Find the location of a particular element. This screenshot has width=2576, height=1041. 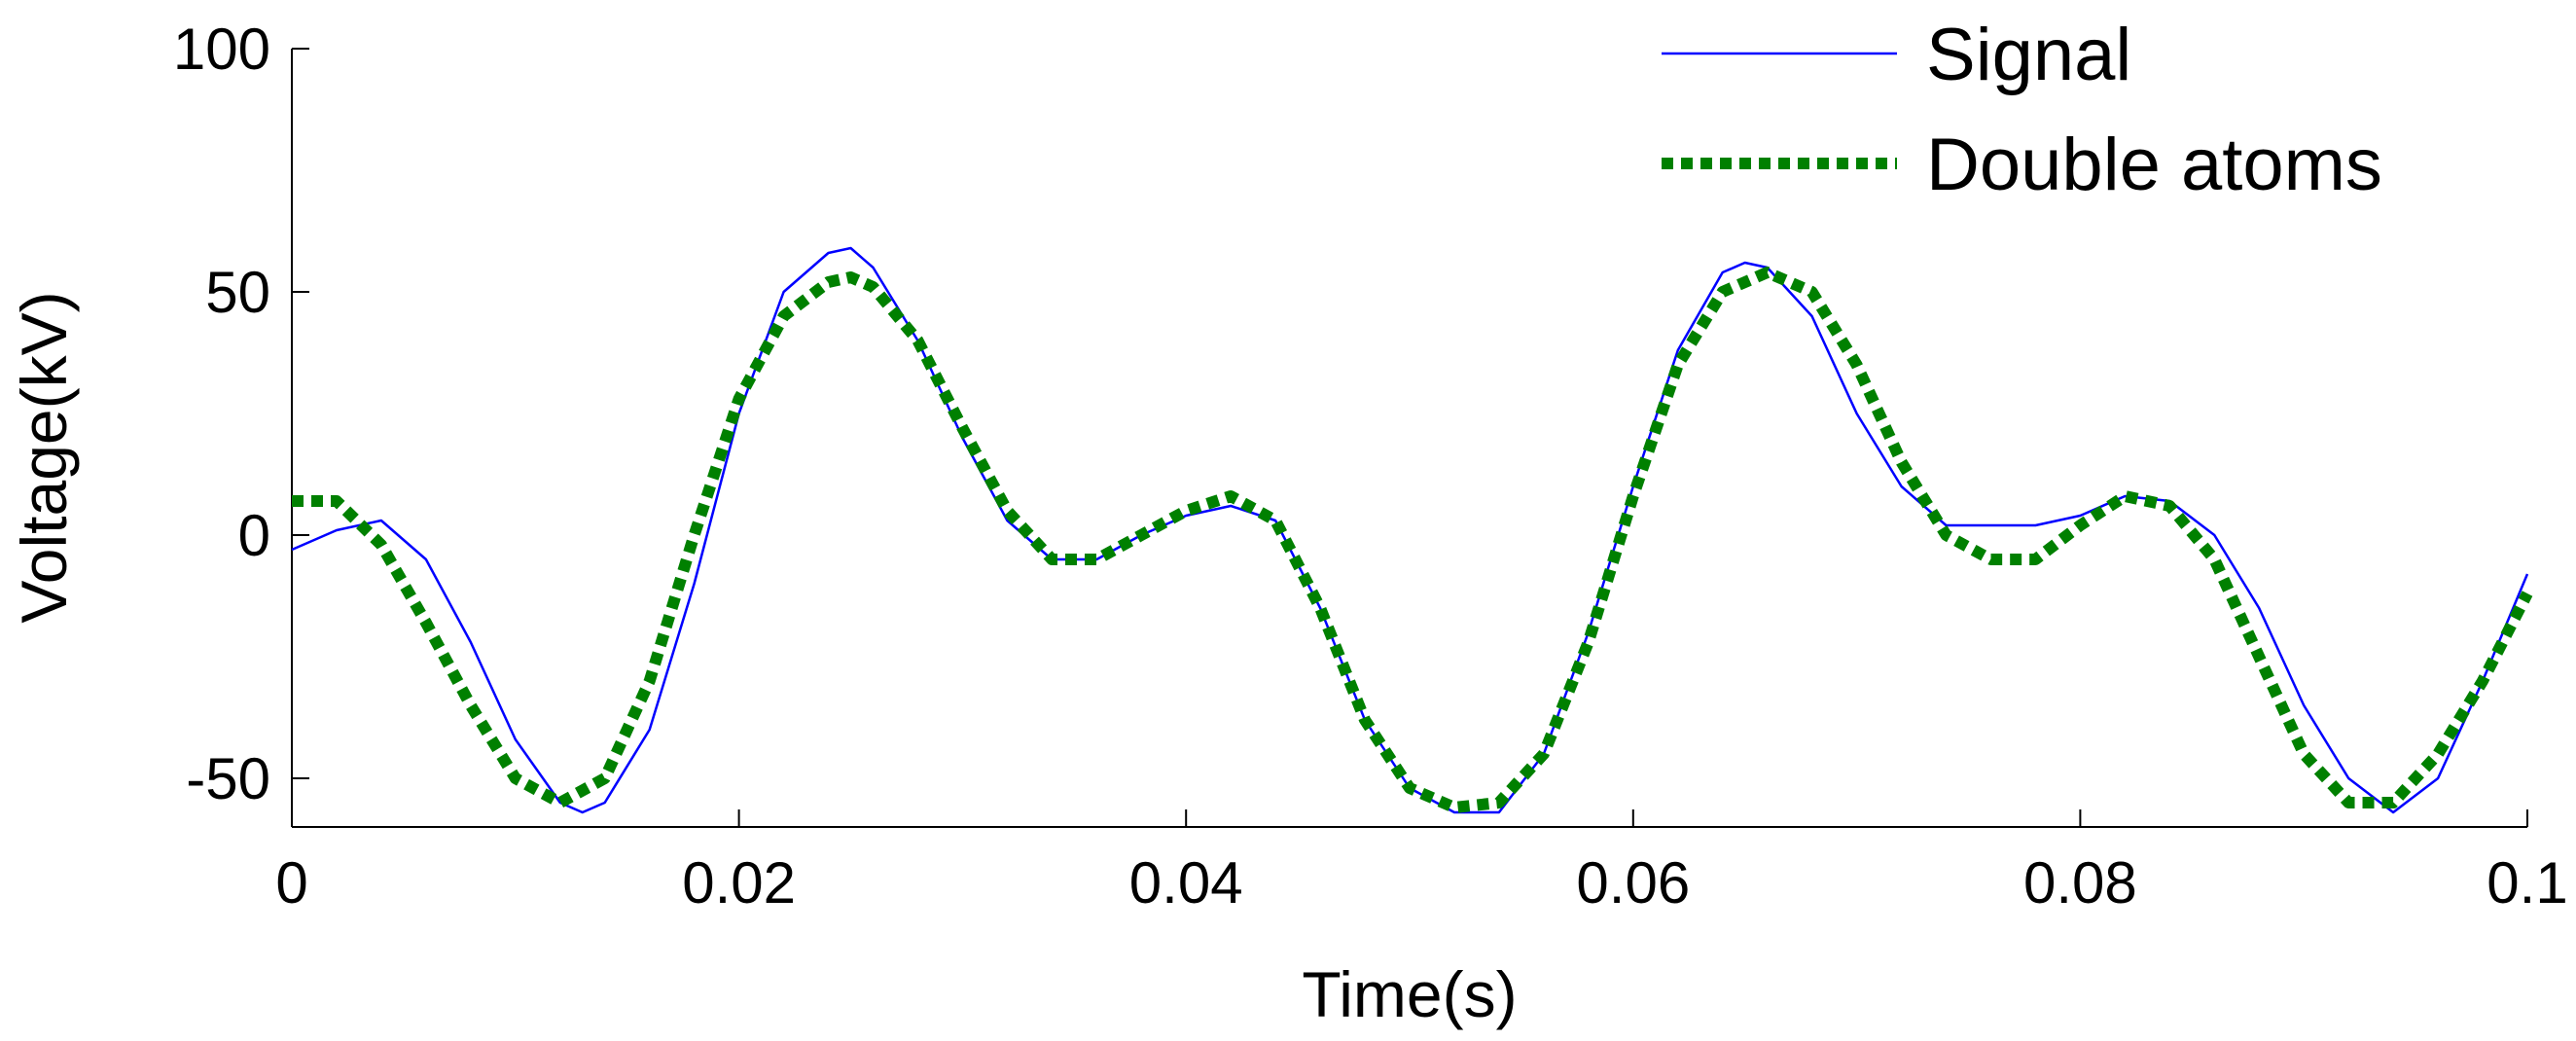

x-tick-label: 0.1 is located at coordinates (2527, 882).